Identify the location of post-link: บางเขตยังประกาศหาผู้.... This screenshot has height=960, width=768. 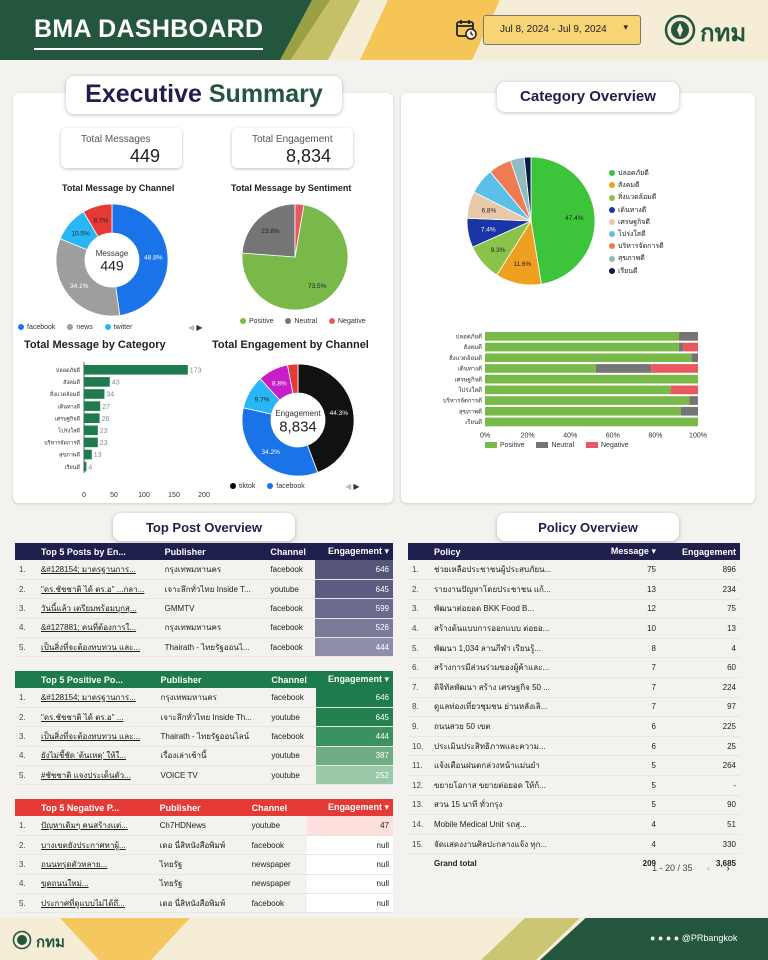
(96, 845).